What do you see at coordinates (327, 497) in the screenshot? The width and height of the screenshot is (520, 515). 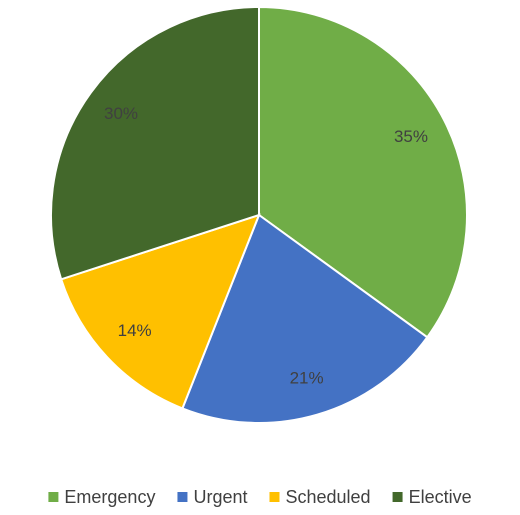 I see `legend-label: Scheduled` at bounding box center [327, 497].